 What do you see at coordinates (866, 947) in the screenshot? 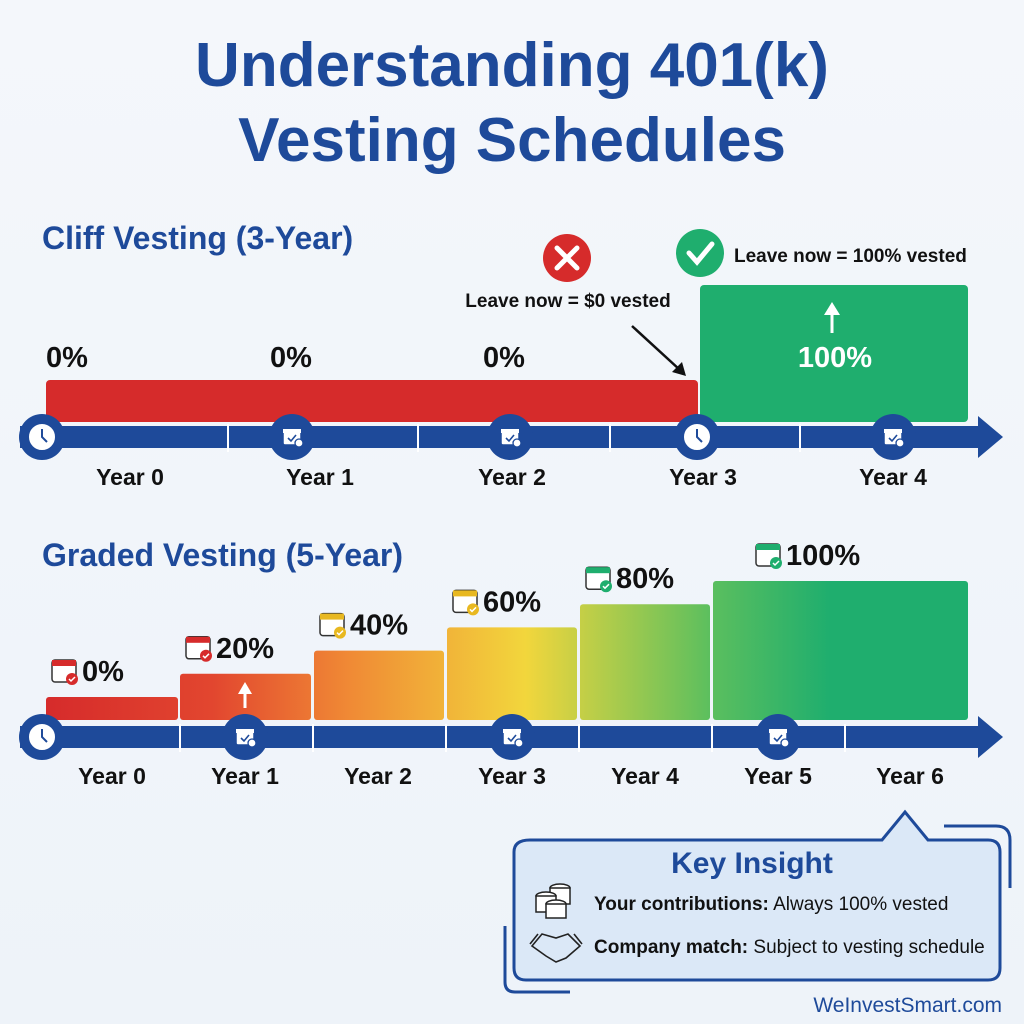
I see `insight-row-1-text: Subject to vesting schedule` at bounding box center [866, 947].